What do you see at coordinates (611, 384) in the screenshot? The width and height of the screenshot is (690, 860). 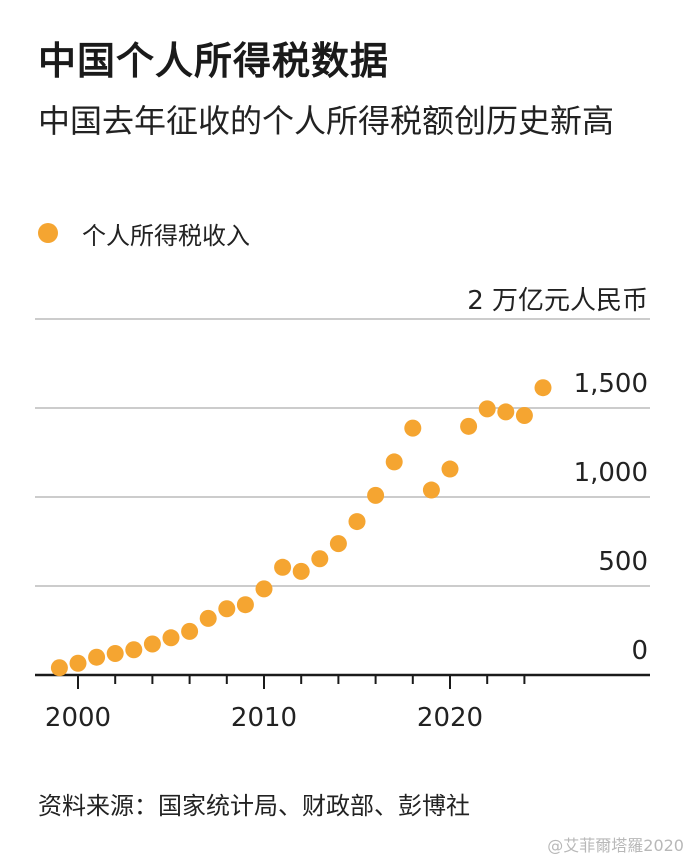 I see `y-tick-label: 1,500` at bounding box center [611, 384].